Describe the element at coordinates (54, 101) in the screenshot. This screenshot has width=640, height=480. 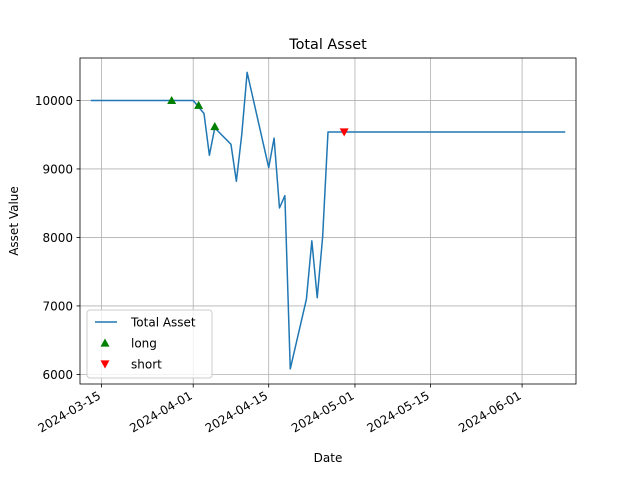
I see `y-tick-label: 10000` at that location.